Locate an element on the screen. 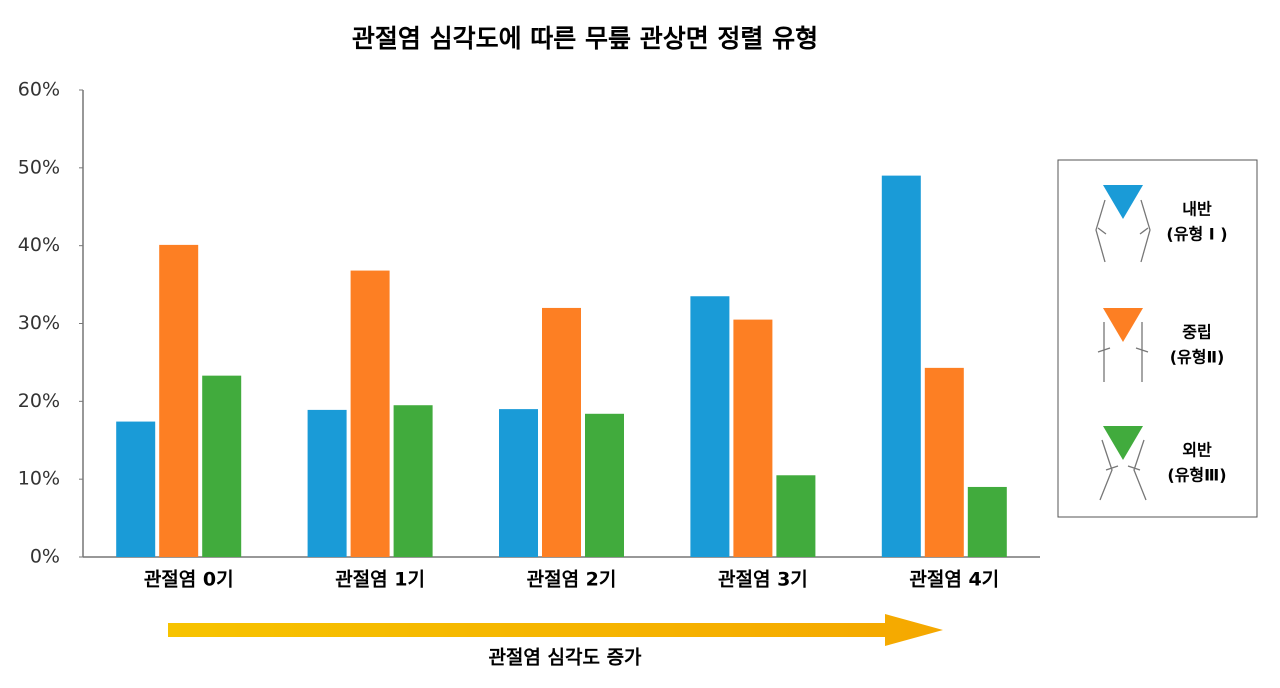 The height and width of the screenshot is (688, 1280). y-tick-label: 40% is located at coordinates (39, 245).